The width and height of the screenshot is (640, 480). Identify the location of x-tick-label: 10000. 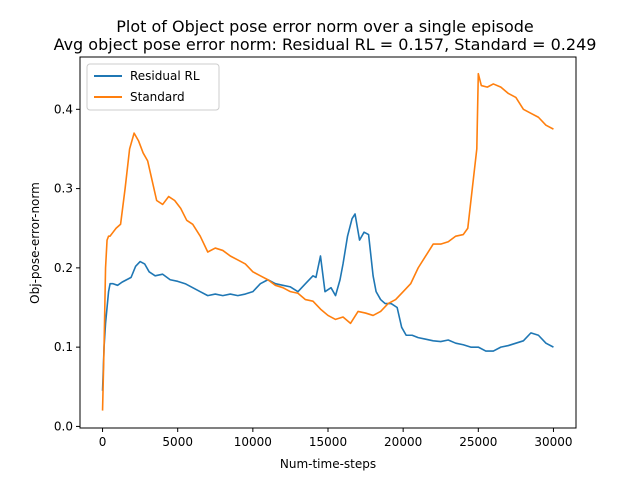
(253, 442).